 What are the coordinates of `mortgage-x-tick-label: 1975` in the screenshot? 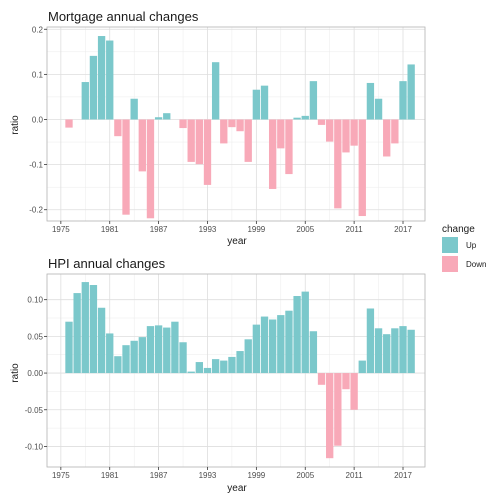 It's located at (61, 229).